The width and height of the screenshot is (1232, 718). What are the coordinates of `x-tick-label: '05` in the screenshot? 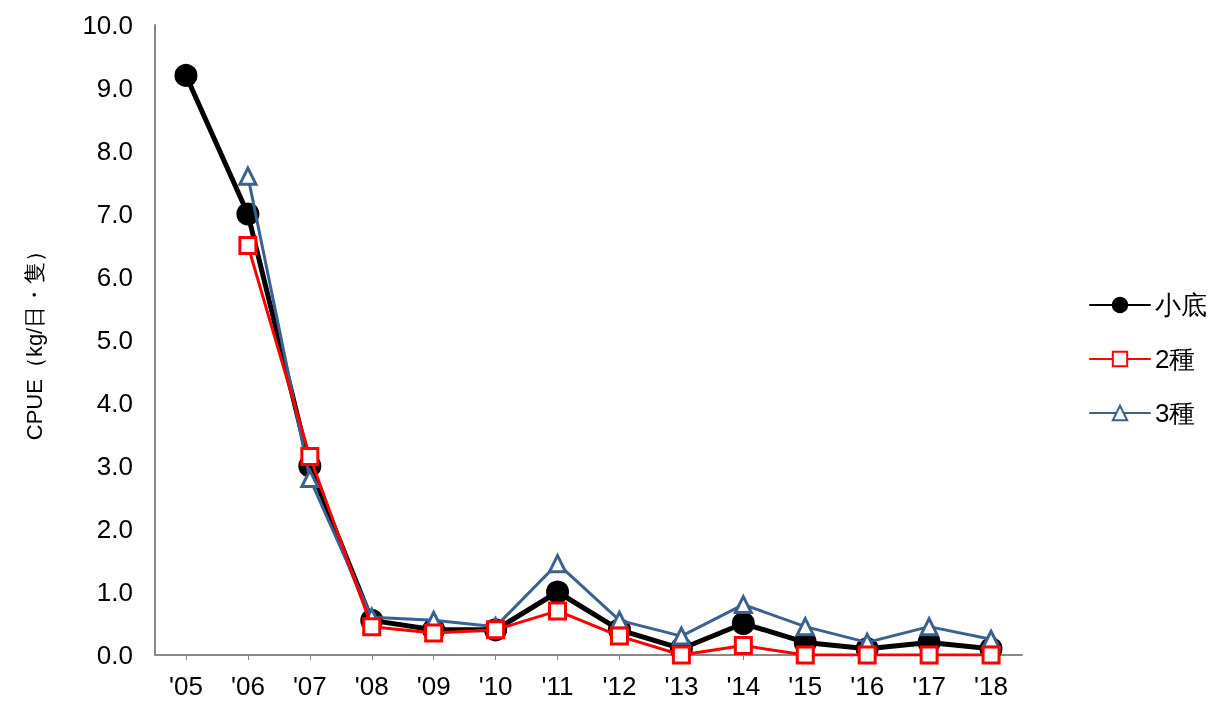 It's located at (186, 686).